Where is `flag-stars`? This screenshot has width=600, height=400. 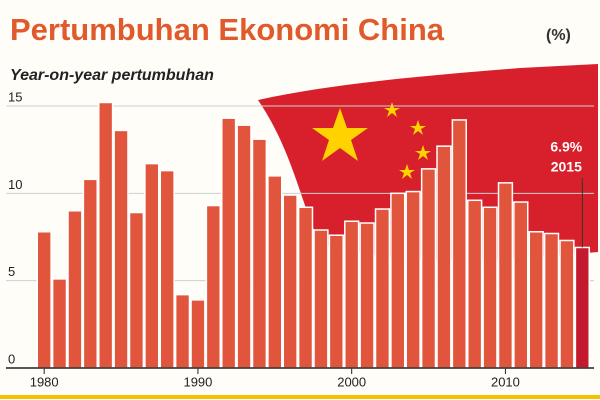 flag-stars is located at coordinates (371, 140).